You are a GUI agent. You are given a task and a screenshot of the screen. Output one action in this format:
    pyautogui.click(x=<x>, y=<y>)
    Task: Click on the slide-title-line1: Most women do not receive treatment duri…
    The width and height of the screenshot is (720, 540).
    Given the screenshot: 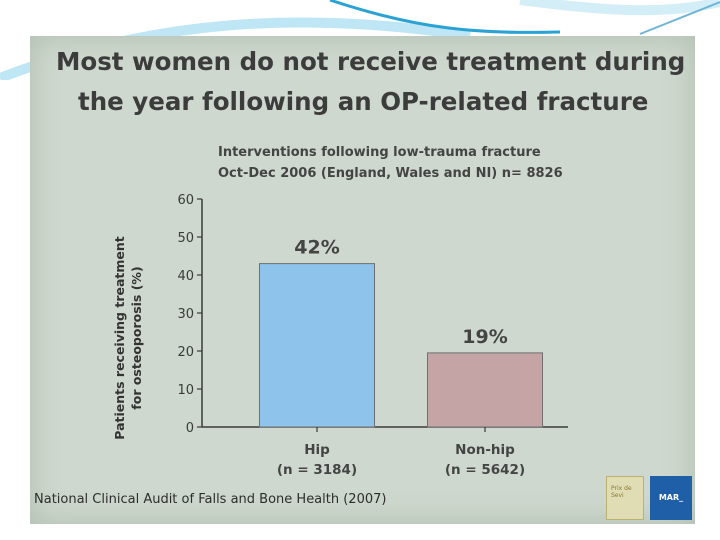 What is the action you would take?
    pyautogui.click(x=371, y=61)
    